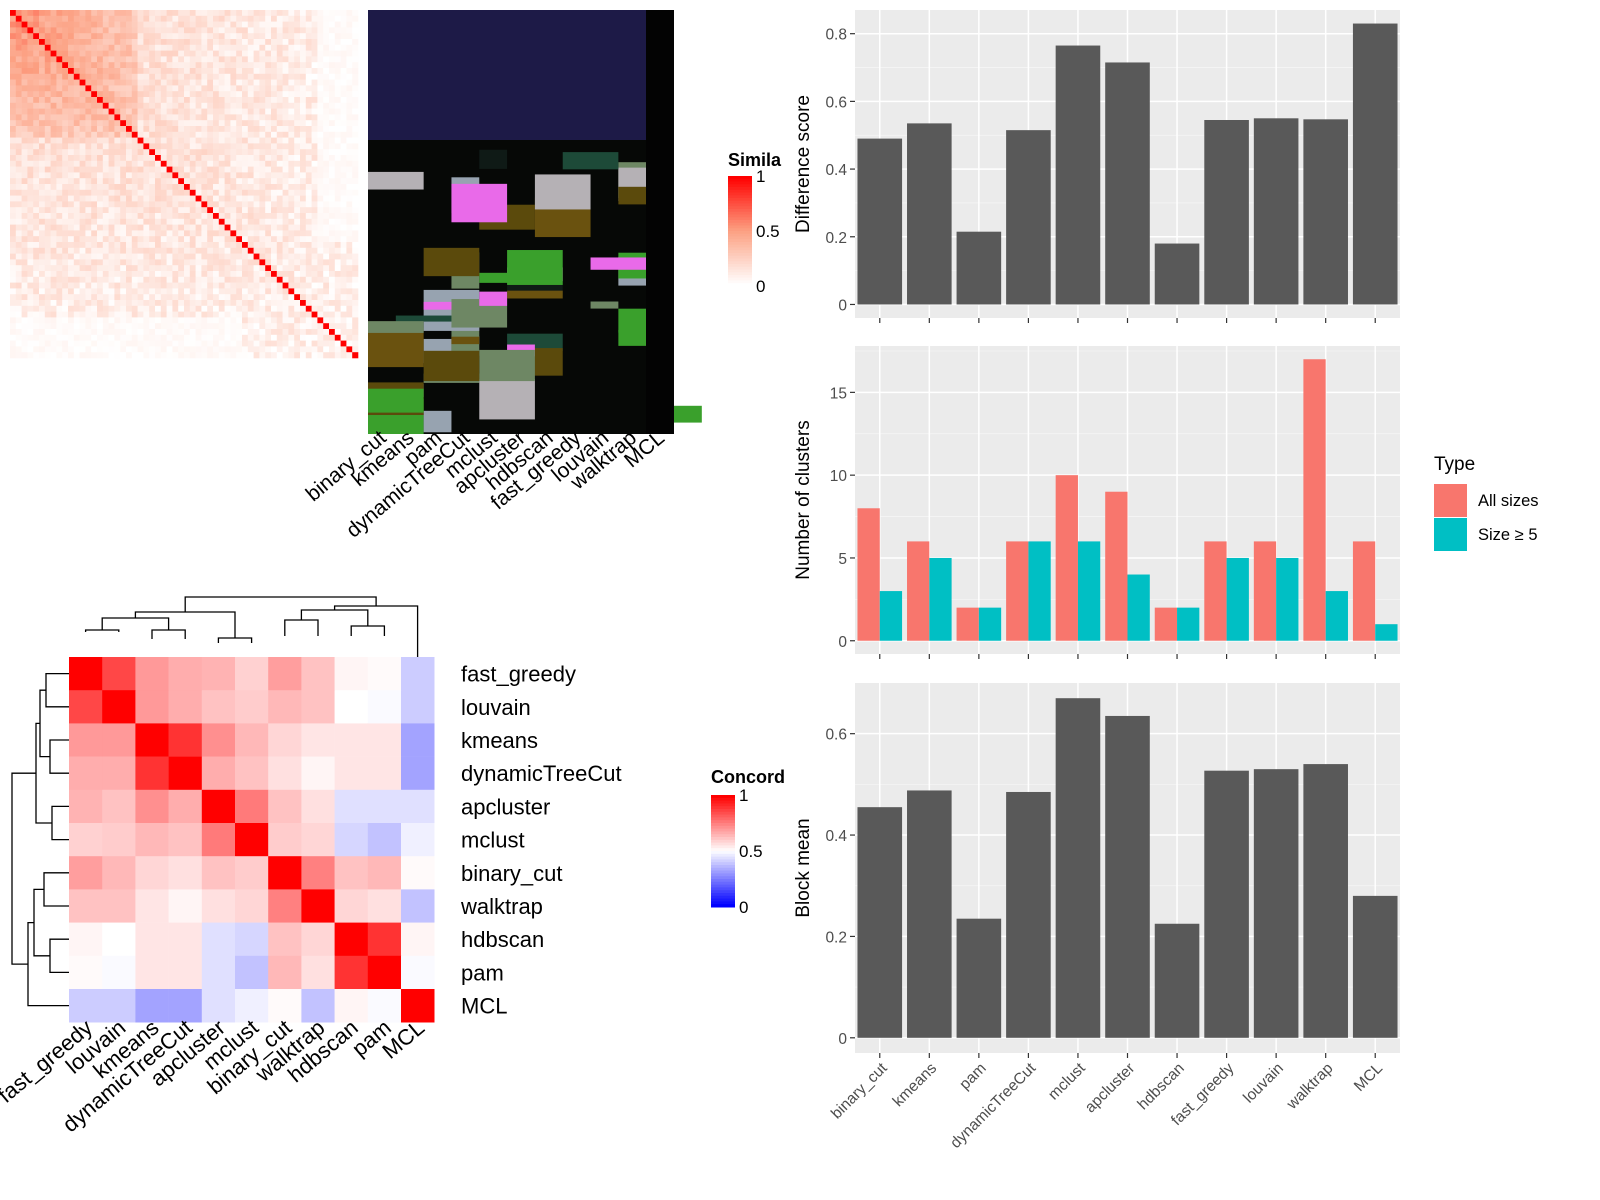 The height and width of the screenshot is (1200, 1600). What do you see at coordinates (541, 773) in the screenshot?
I see `concordance-row-label: dynamicTreeCut` at bounding box center [541, 773].